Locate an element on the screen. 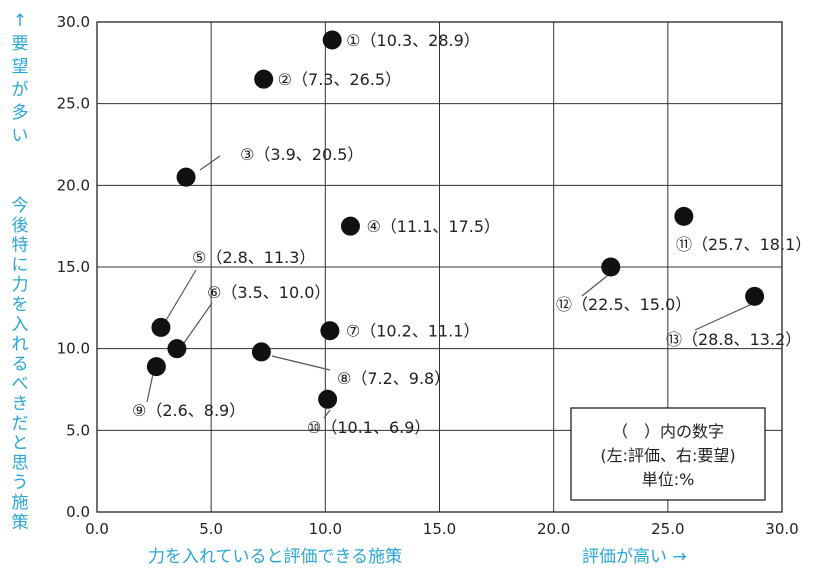  x-tick-label: 10.0 is located at coordinates (325, 529).